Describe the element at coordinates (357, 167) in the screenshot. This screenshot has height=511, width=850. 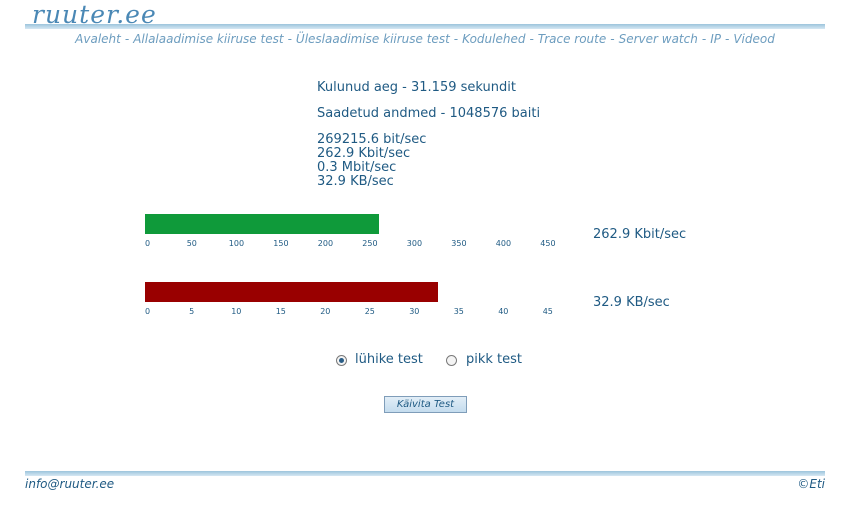
I see `speed-mbitsec: 0.3 Mbit/sec` at that location.